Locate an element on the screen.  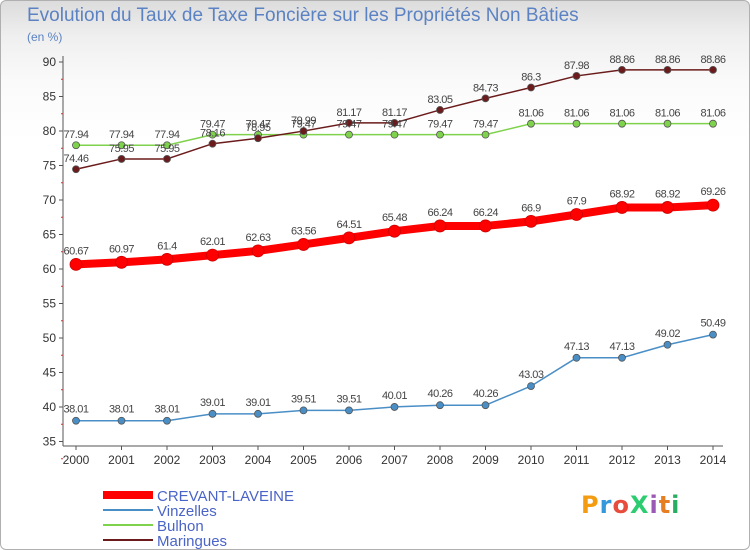
data-label: 83.05 is located at coordinates (439, 100).